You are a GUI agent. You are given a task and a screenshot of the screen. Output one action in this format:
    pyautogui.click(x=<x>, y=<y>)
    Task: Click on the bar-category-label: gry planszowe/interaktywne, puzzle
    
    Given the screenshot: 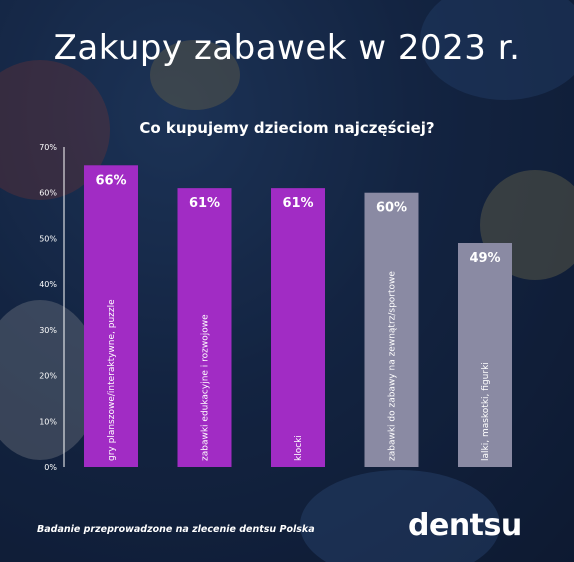 What is the action you would take?
    pyautogui.click(x=112, y=380)
    